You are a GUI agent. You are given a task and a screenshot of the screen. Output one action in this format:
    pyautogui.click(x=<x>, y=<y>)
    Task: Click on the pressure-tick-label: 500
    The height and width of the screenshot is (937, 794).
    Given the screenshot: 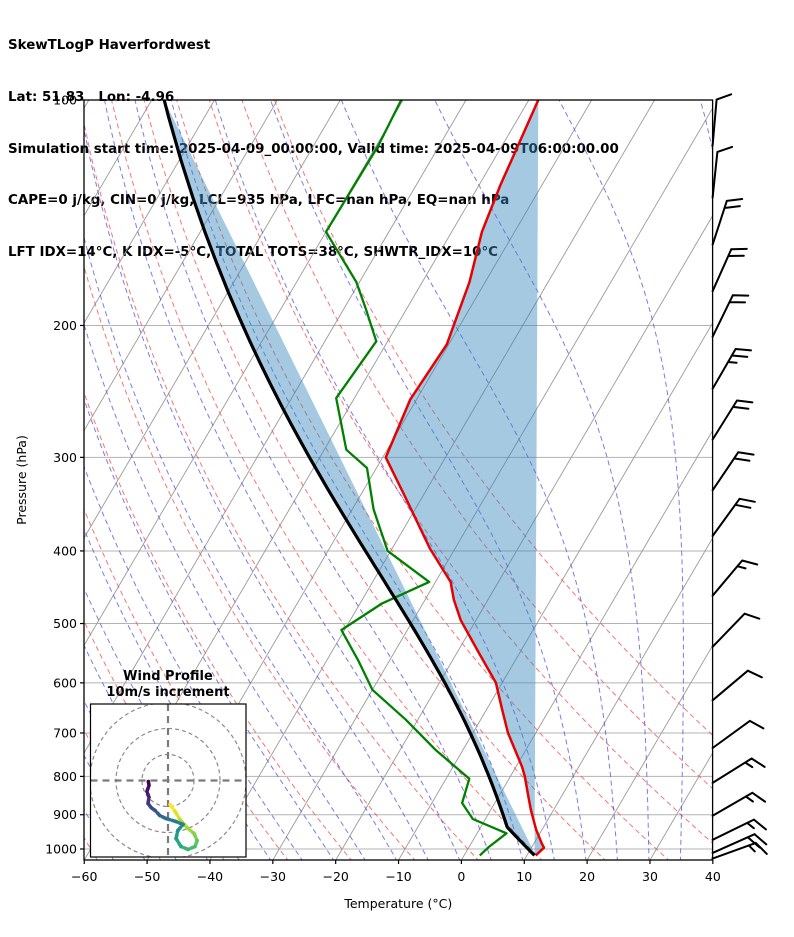 What is the action you would take?
    pyautogui.click(x=65, y=623)
    